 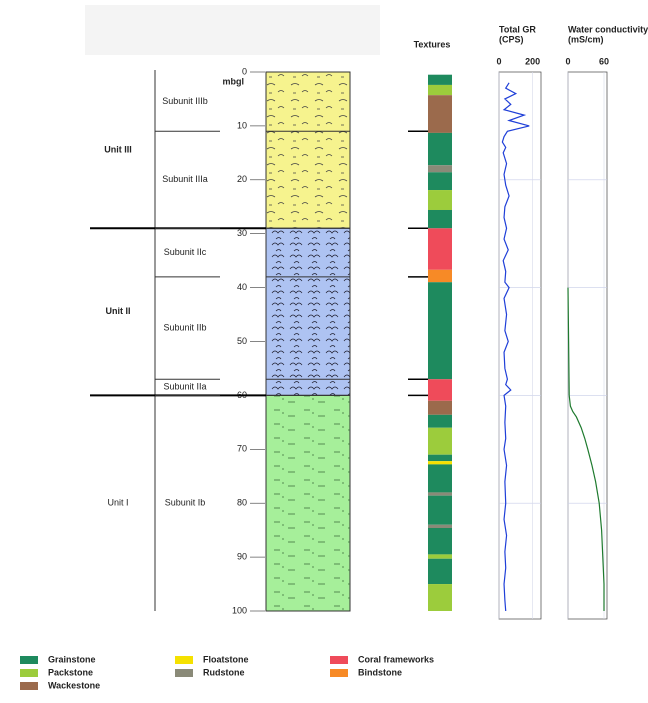 What do you see at coordinates (242, 125) in the screenshot?
I see `depth-tick-label: 10` at bounding box center [242, 125].